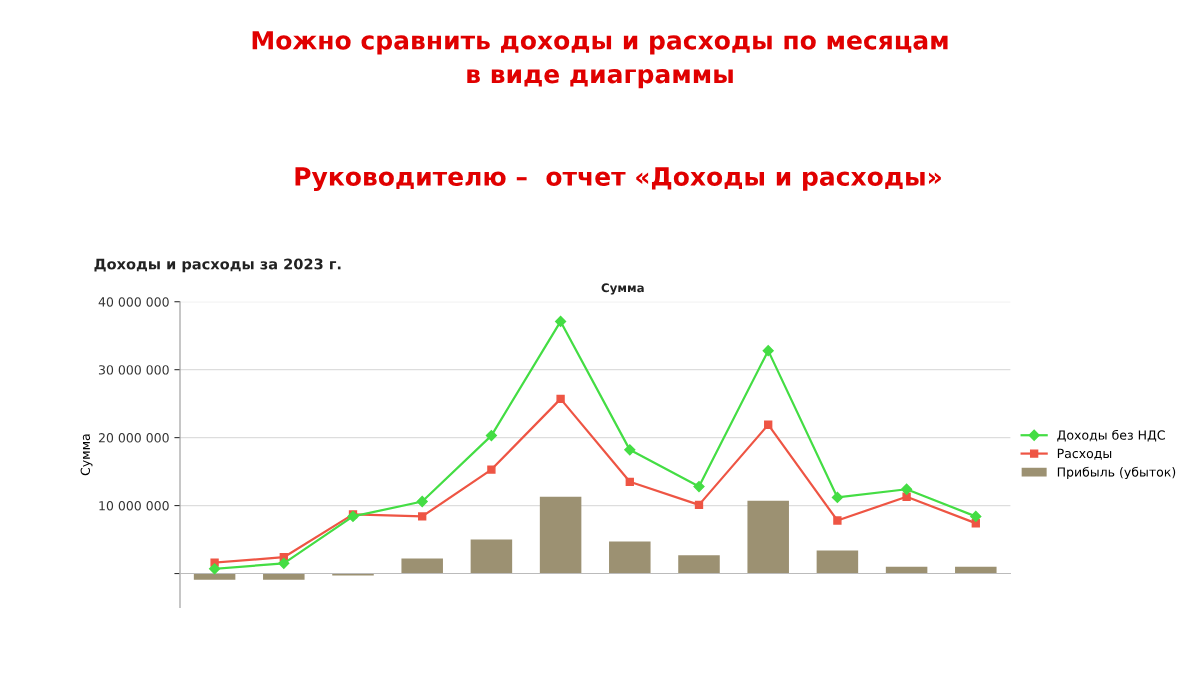  I want to click on legend-label: Расходы, so click(1084, 454).